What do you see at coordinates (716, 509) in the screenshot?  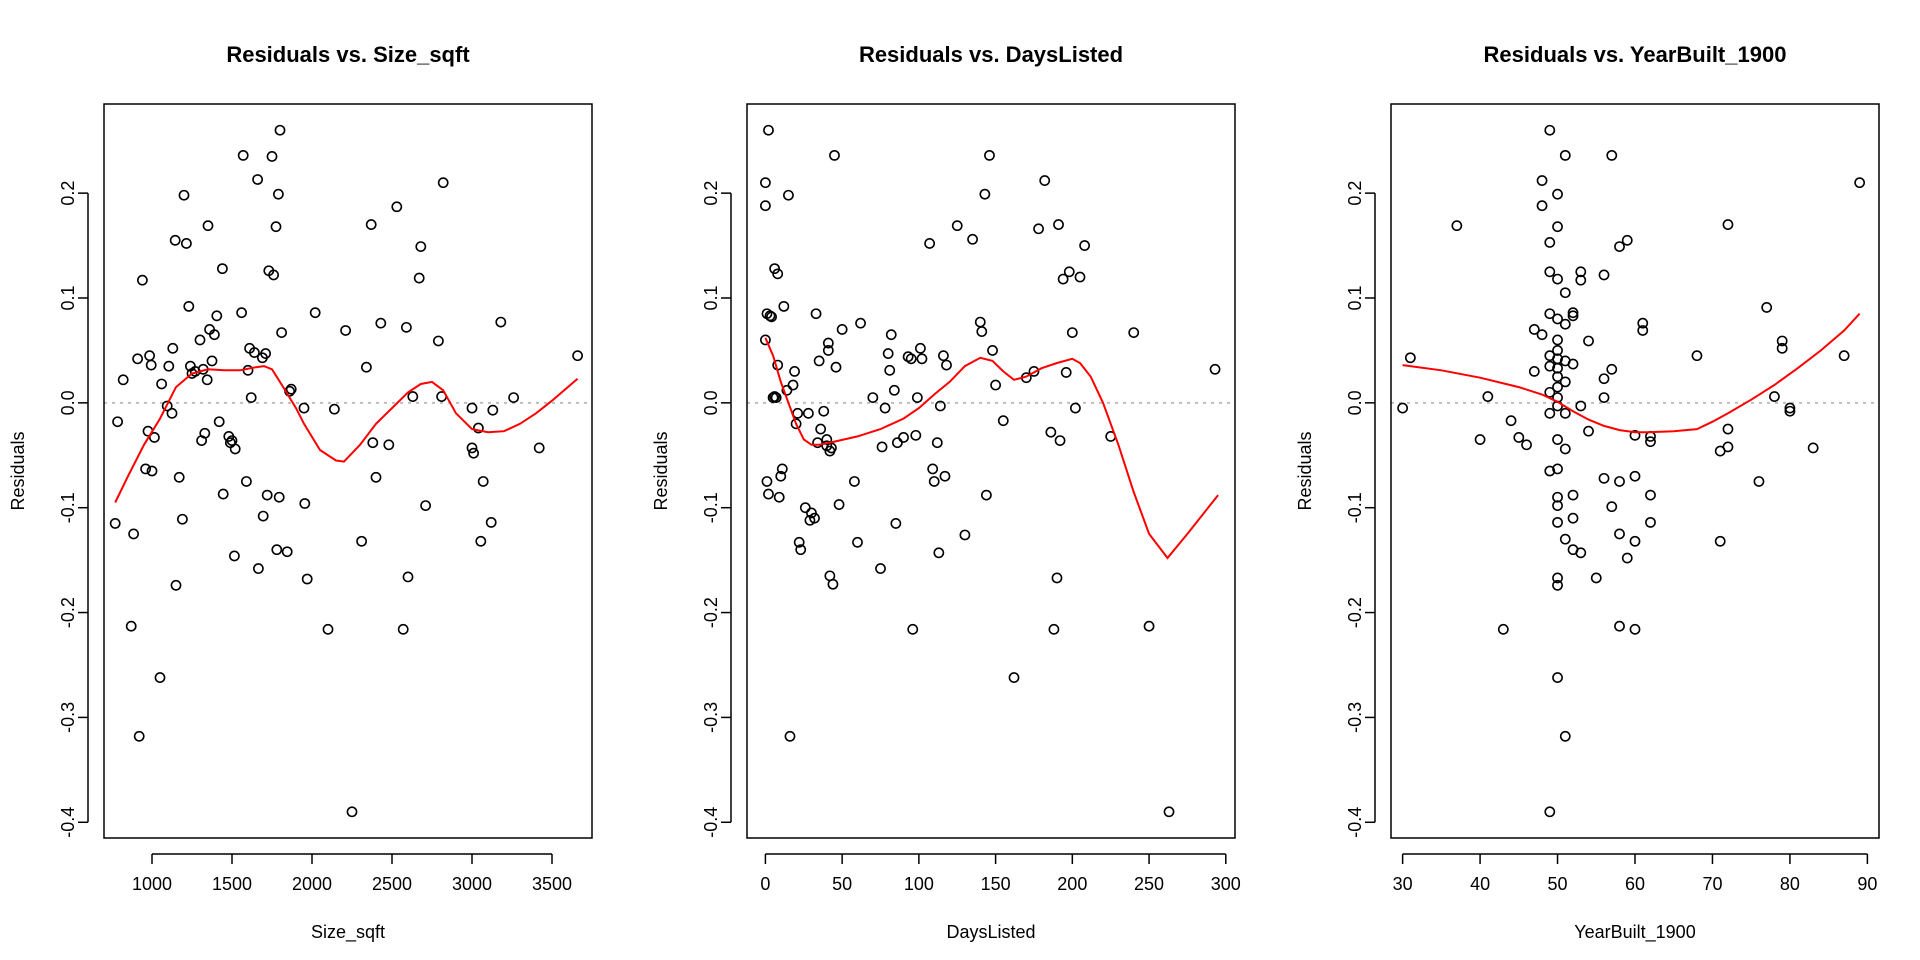 I see `y-axis: -0.4 -0.3 -0.2 -0.1 0.0 0.1 0.2` at bounding box center [716, 509].